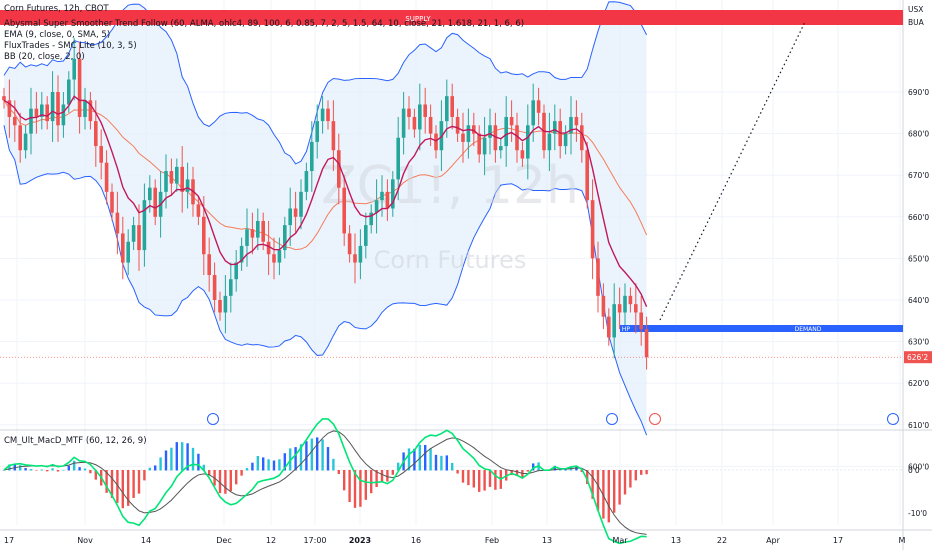 The image size is (932, 554). Describe the element at coordinates (722, 540) in the screenshot. I see `time-tick-label: 22` at that location.